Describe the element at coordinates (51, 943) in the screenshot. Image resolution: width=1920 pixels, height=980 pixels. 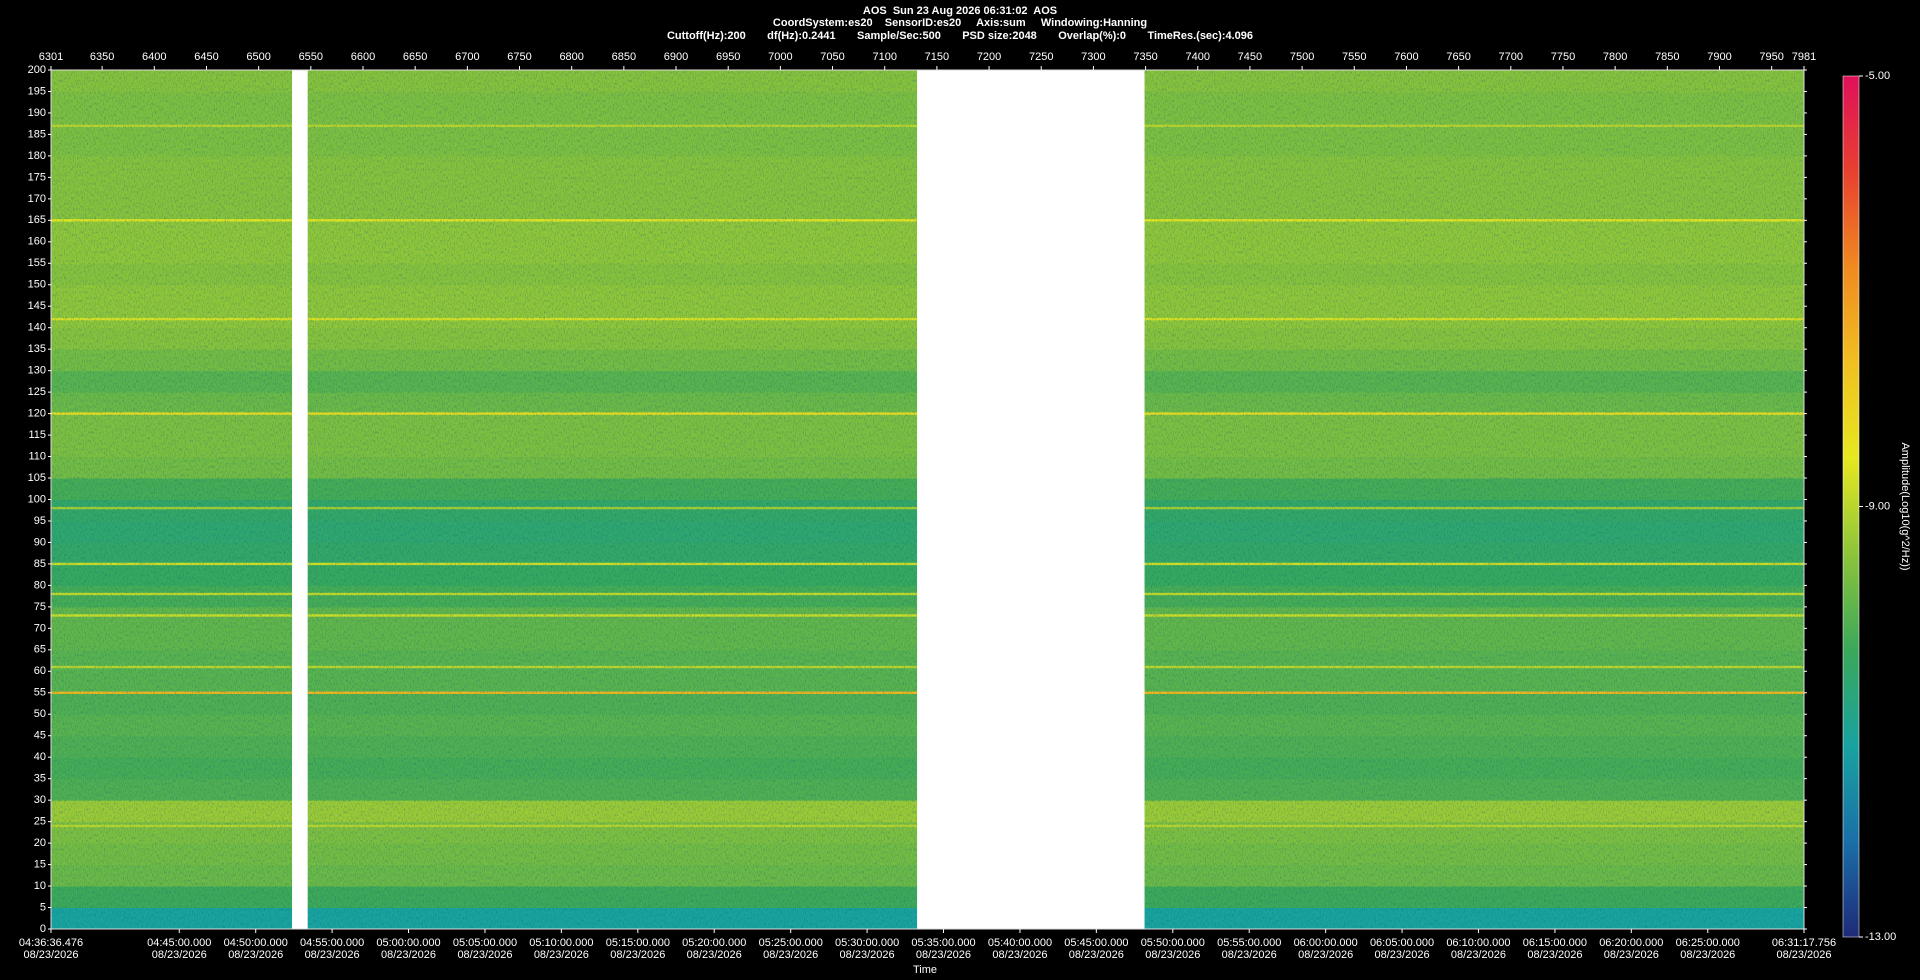
I see `time-tick-label: 04:36:36.476` at that location.